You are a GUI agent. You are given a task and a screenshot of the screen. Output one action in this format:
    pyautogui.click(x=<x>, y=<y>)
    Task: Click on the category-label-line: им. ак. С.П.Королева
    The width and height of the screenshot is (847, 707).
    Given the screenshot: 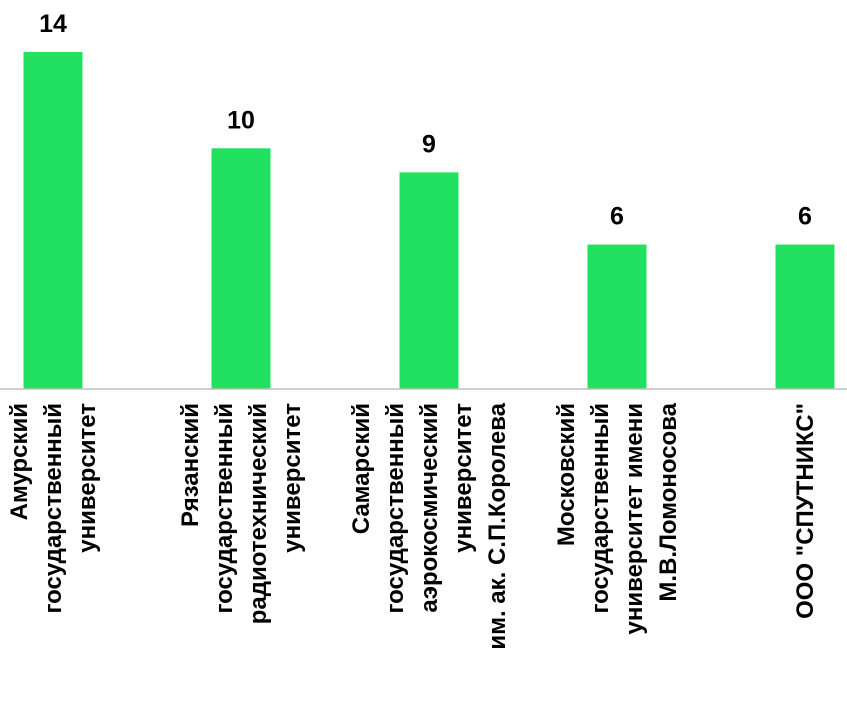 What is the action you would take?
    pyautogui.click(x=497, y=525)
    